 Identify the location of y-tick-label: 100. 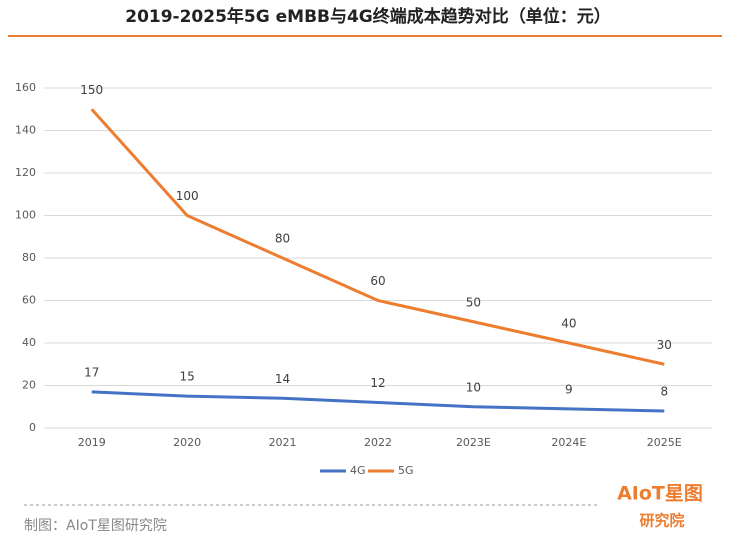
(25, 215).